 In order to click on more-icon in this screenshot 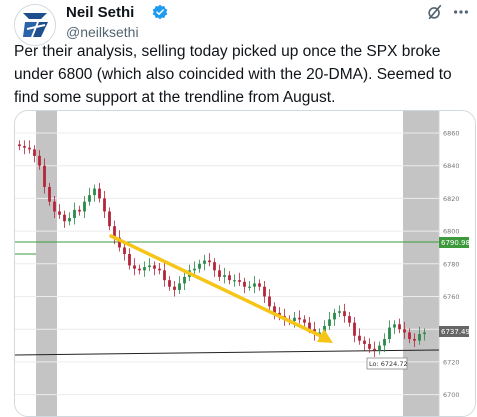, I will do `click(461, 12)`.